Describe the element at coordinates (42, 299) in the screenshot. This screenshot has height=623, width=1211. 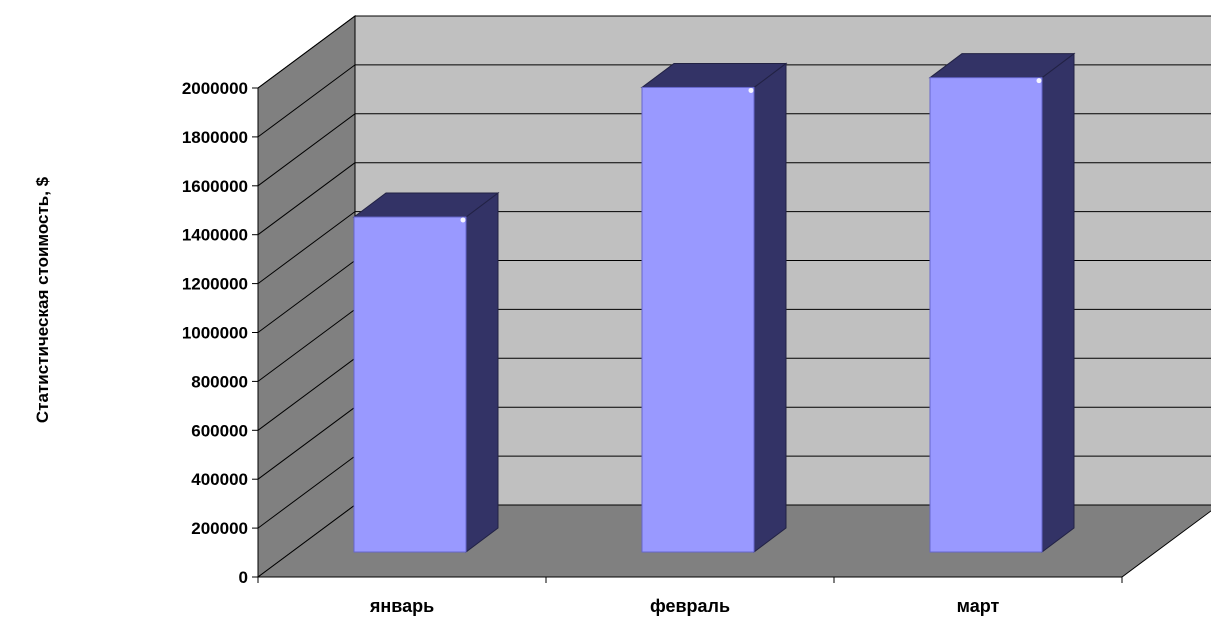
I see `y-axis-title: Статистическая стоимость, $` at that location.